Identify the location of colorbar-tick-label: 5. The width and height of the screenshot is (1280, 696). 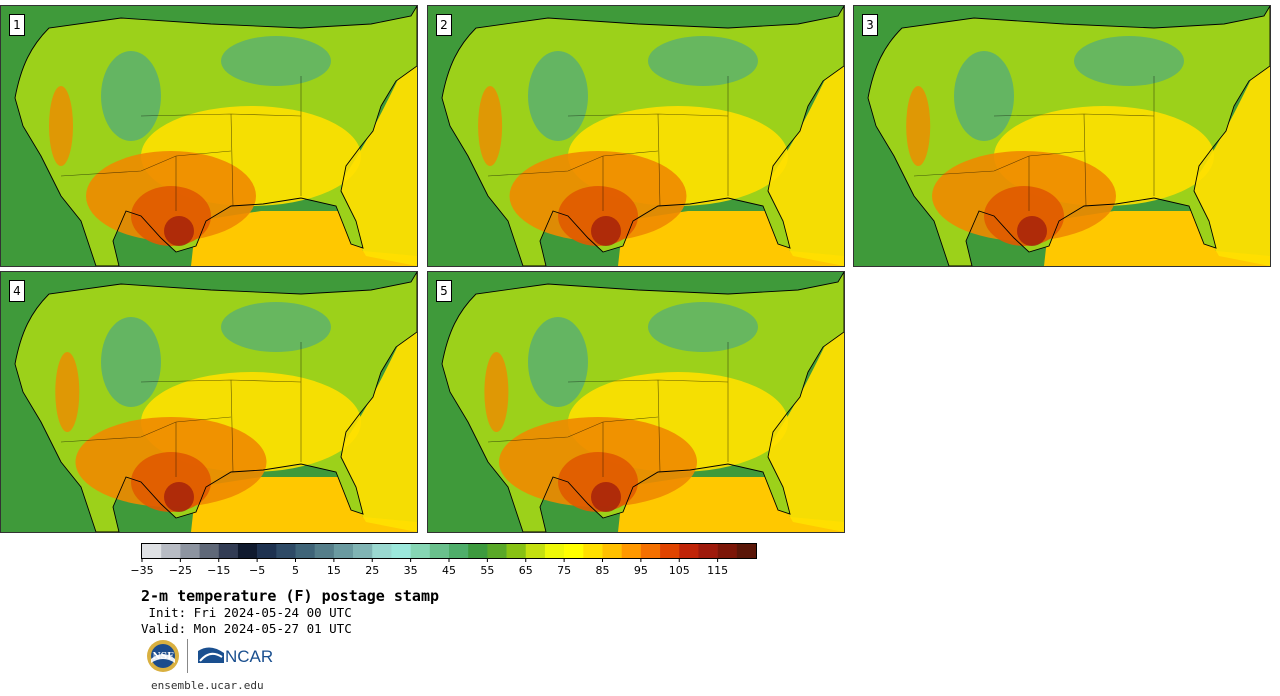
(295, 570).